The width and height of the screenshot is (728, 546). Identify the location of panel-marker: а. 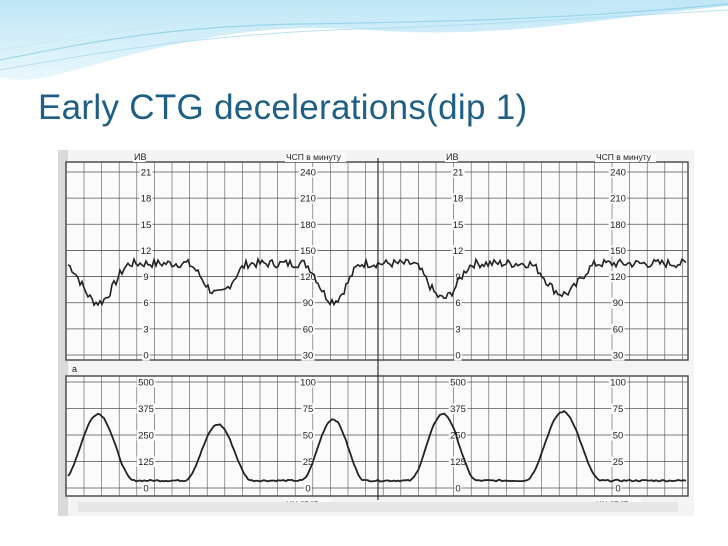
(74, 369).